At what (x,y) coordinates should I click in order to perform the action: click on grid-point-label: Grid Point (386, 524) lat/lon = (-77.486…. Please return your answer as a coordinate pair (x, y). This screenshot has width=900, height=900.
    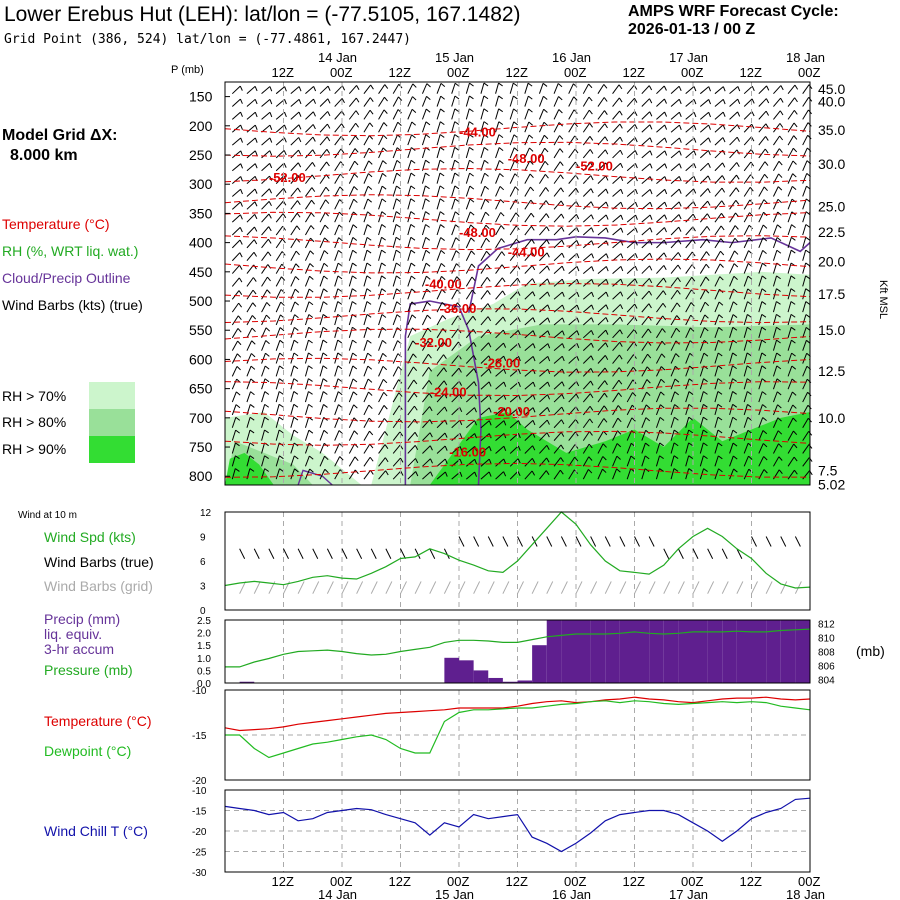
    Looking at the image, I should click on (207, 39).